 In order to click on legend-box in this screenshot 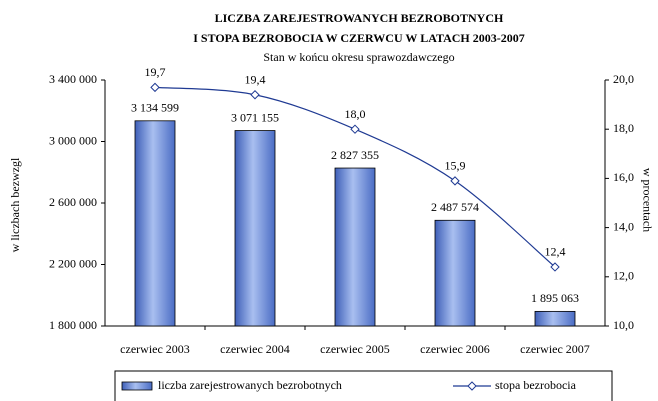, I will do `click(363, 385)`.